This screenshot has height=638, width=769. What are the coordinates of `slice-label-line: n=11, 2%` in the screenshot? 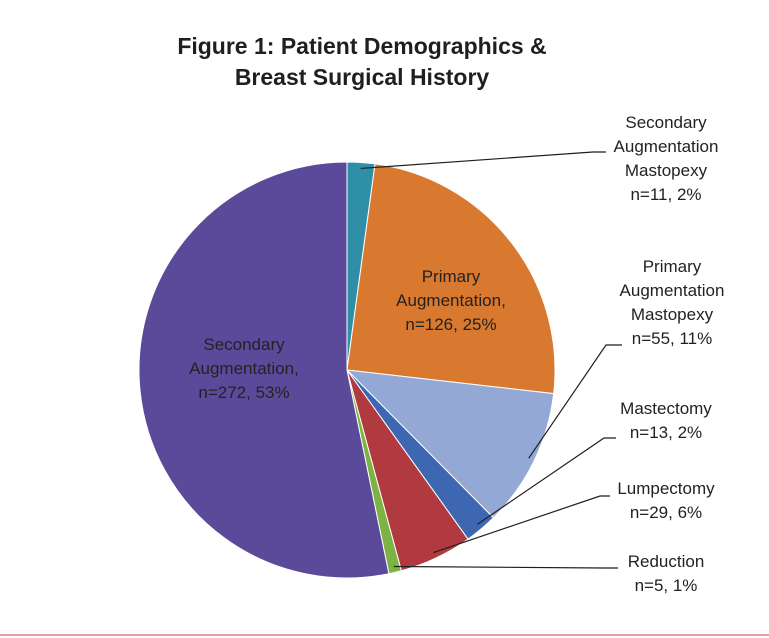 It's located at (665, 194).